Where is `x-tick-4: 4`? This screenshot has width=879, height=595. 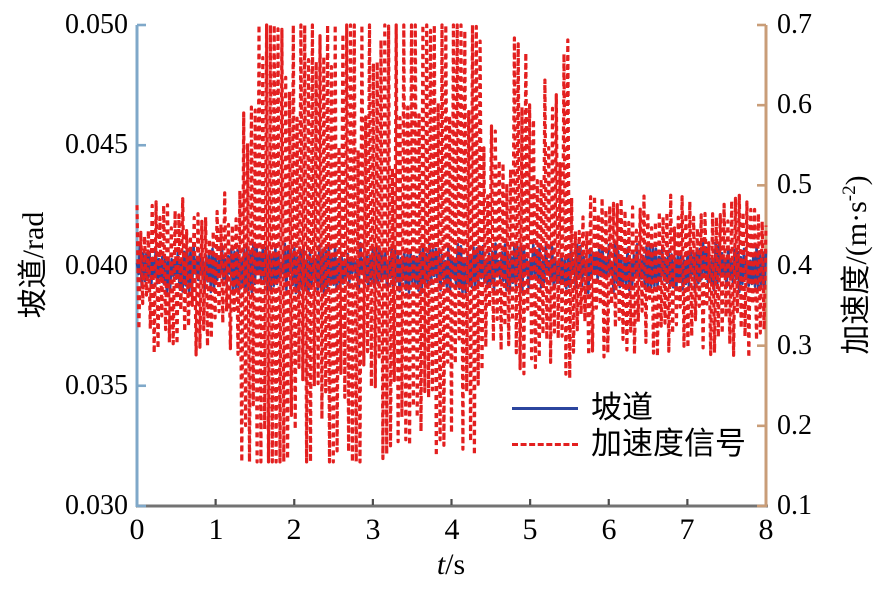
x-tick-4: 4 is located at coordinates (452, 529).